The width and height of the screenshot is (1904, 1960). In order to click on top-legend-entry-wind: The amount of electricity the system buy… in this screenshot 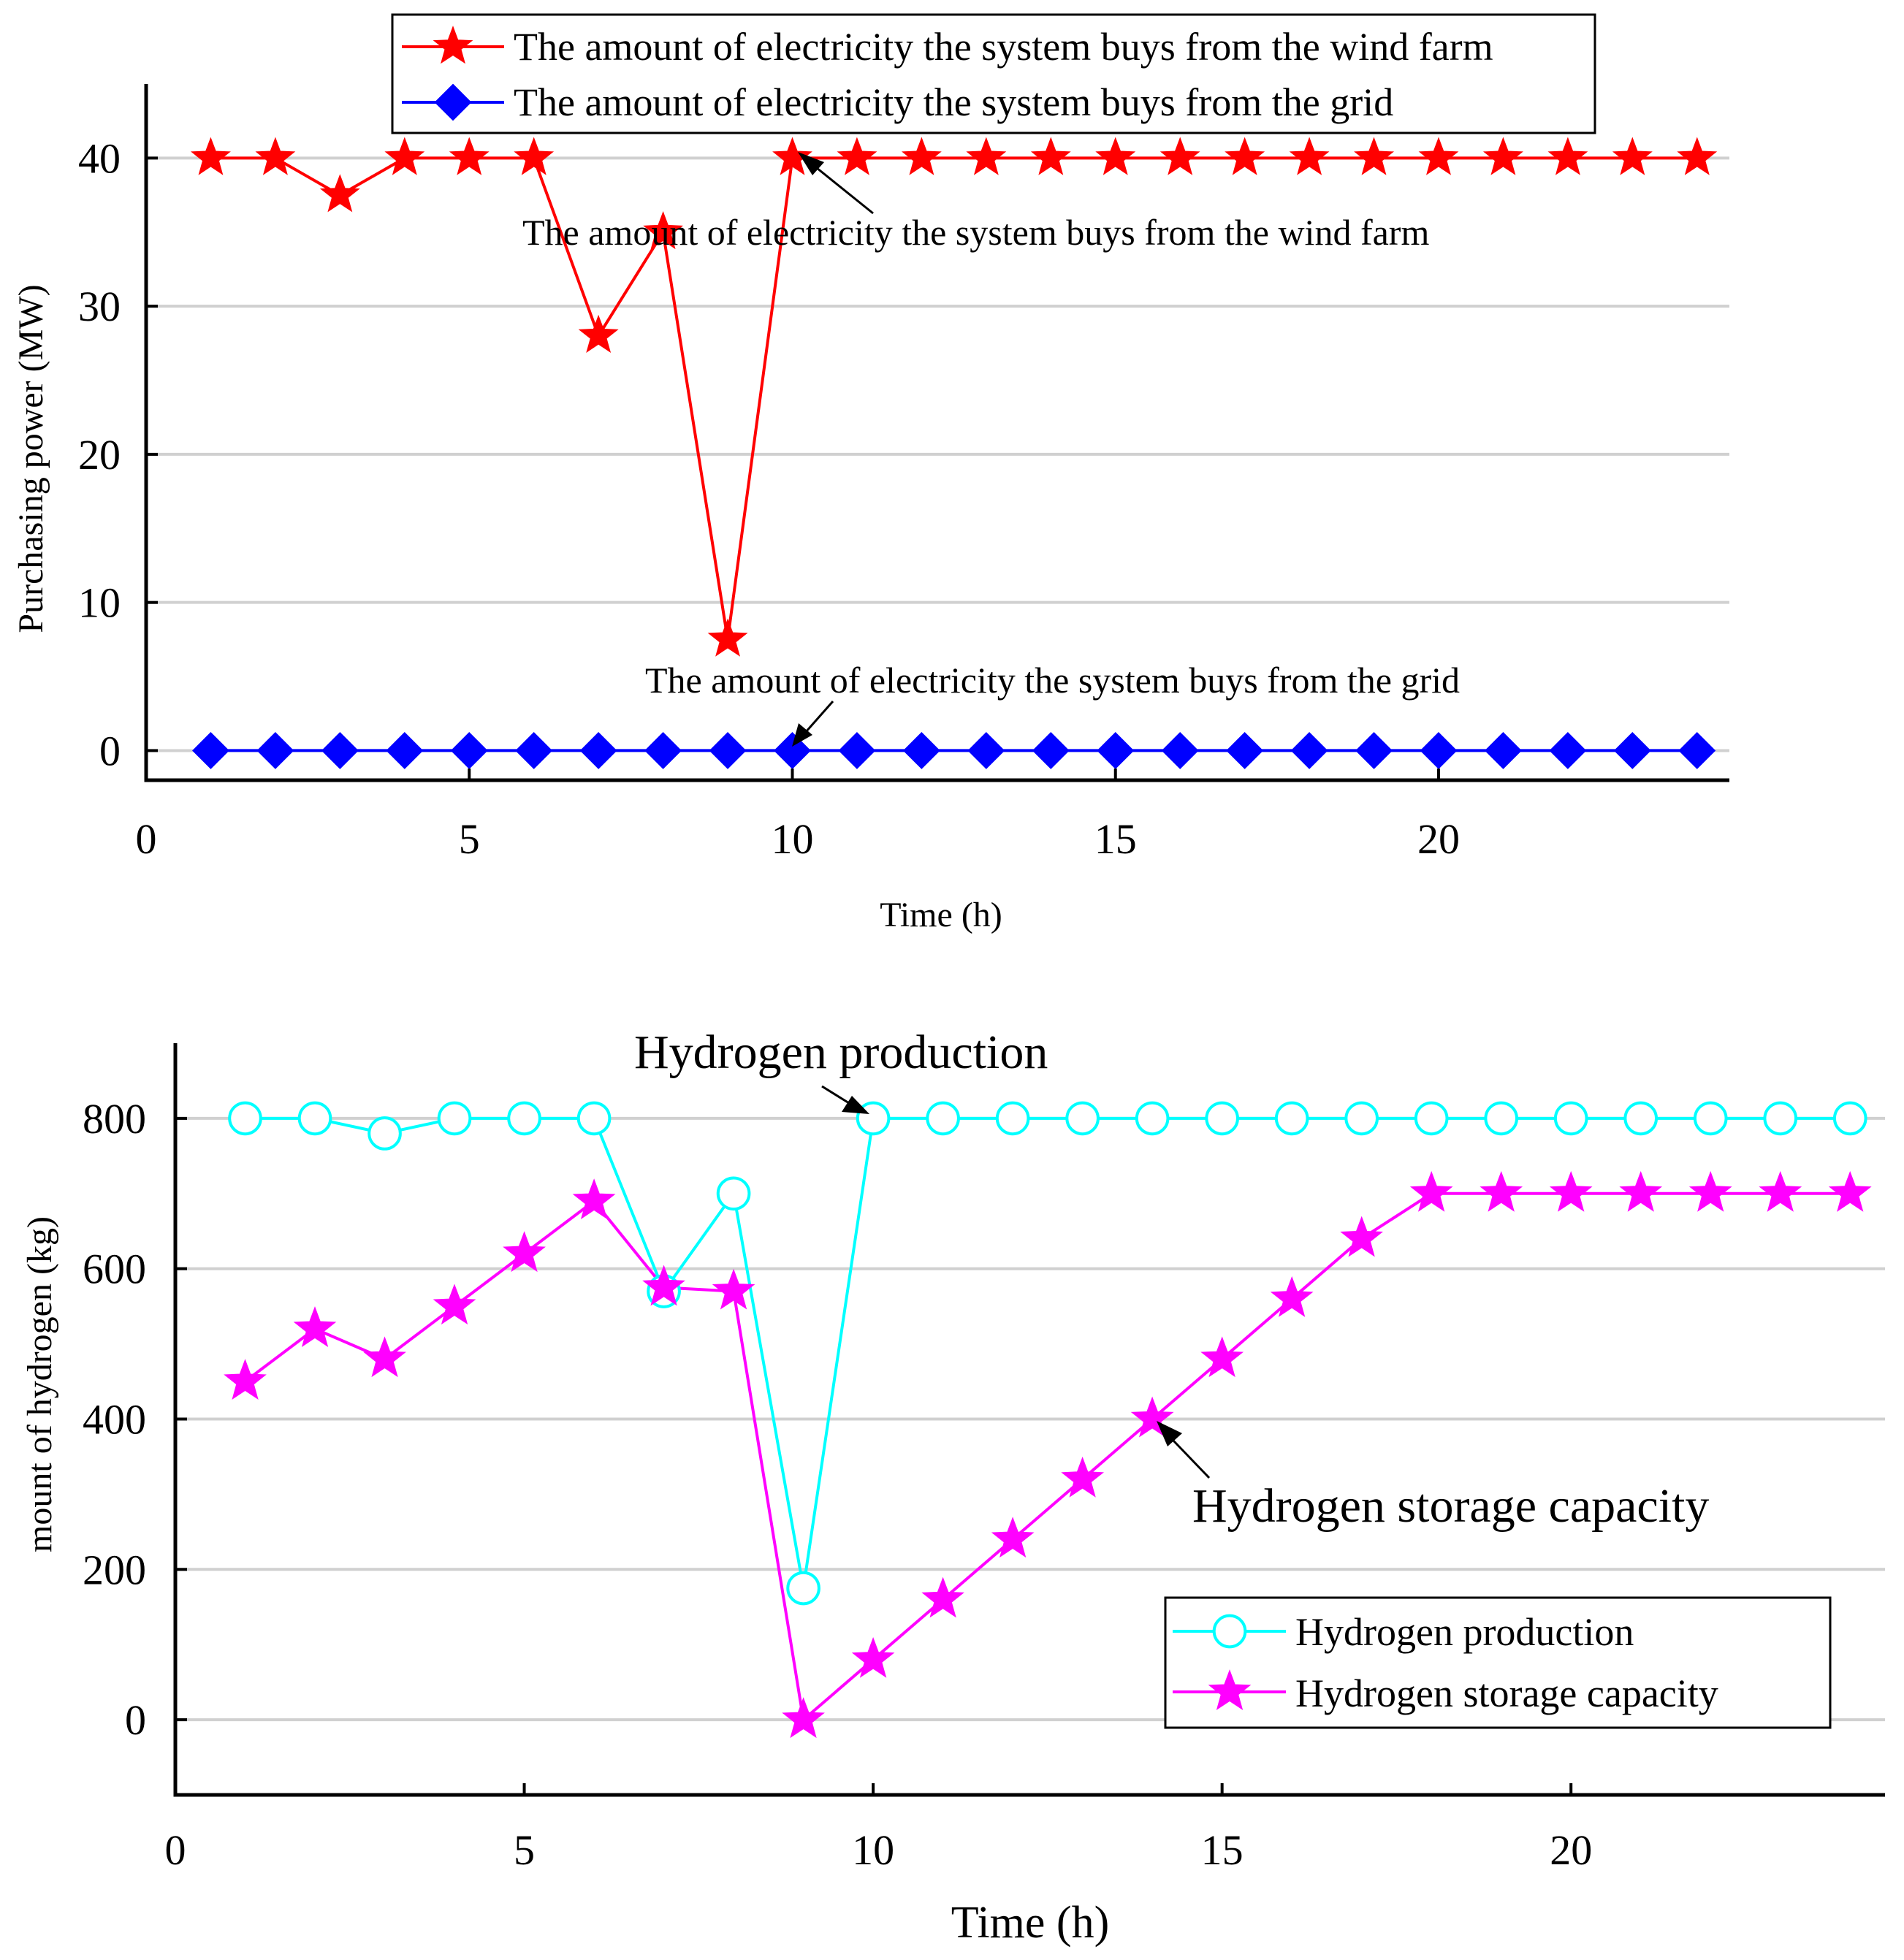, I will do `click(947, 47)`.